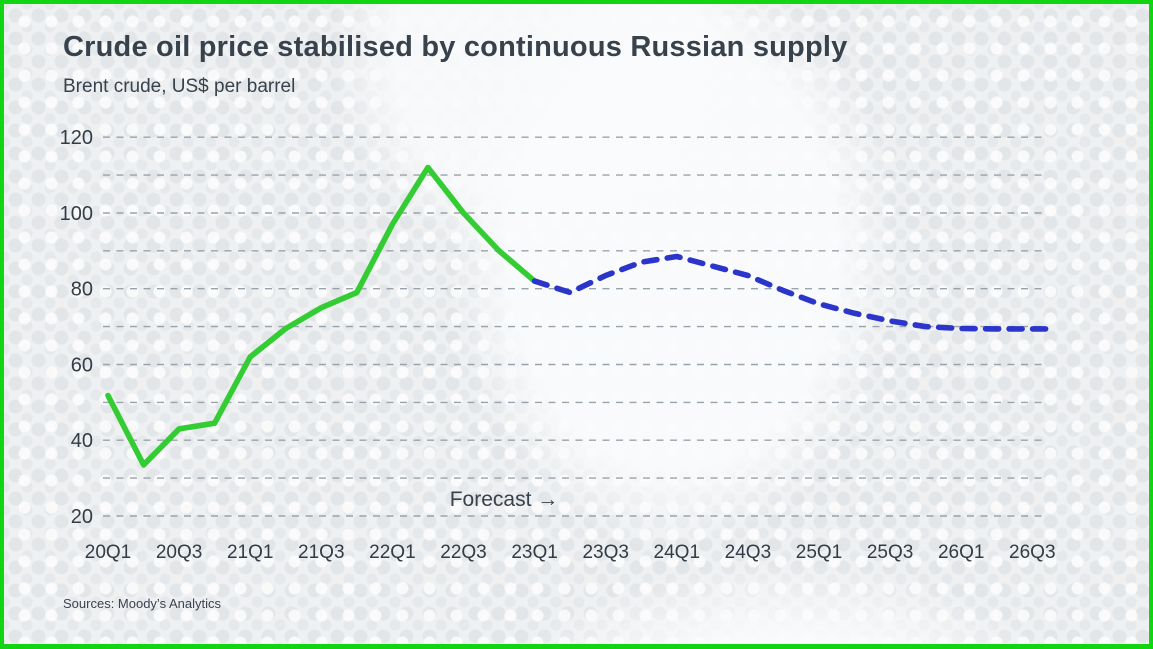  Describe the element at coordinates (534, 552) in the screenshot. I see `x-axis-tick-label: 23Q1` at that location.